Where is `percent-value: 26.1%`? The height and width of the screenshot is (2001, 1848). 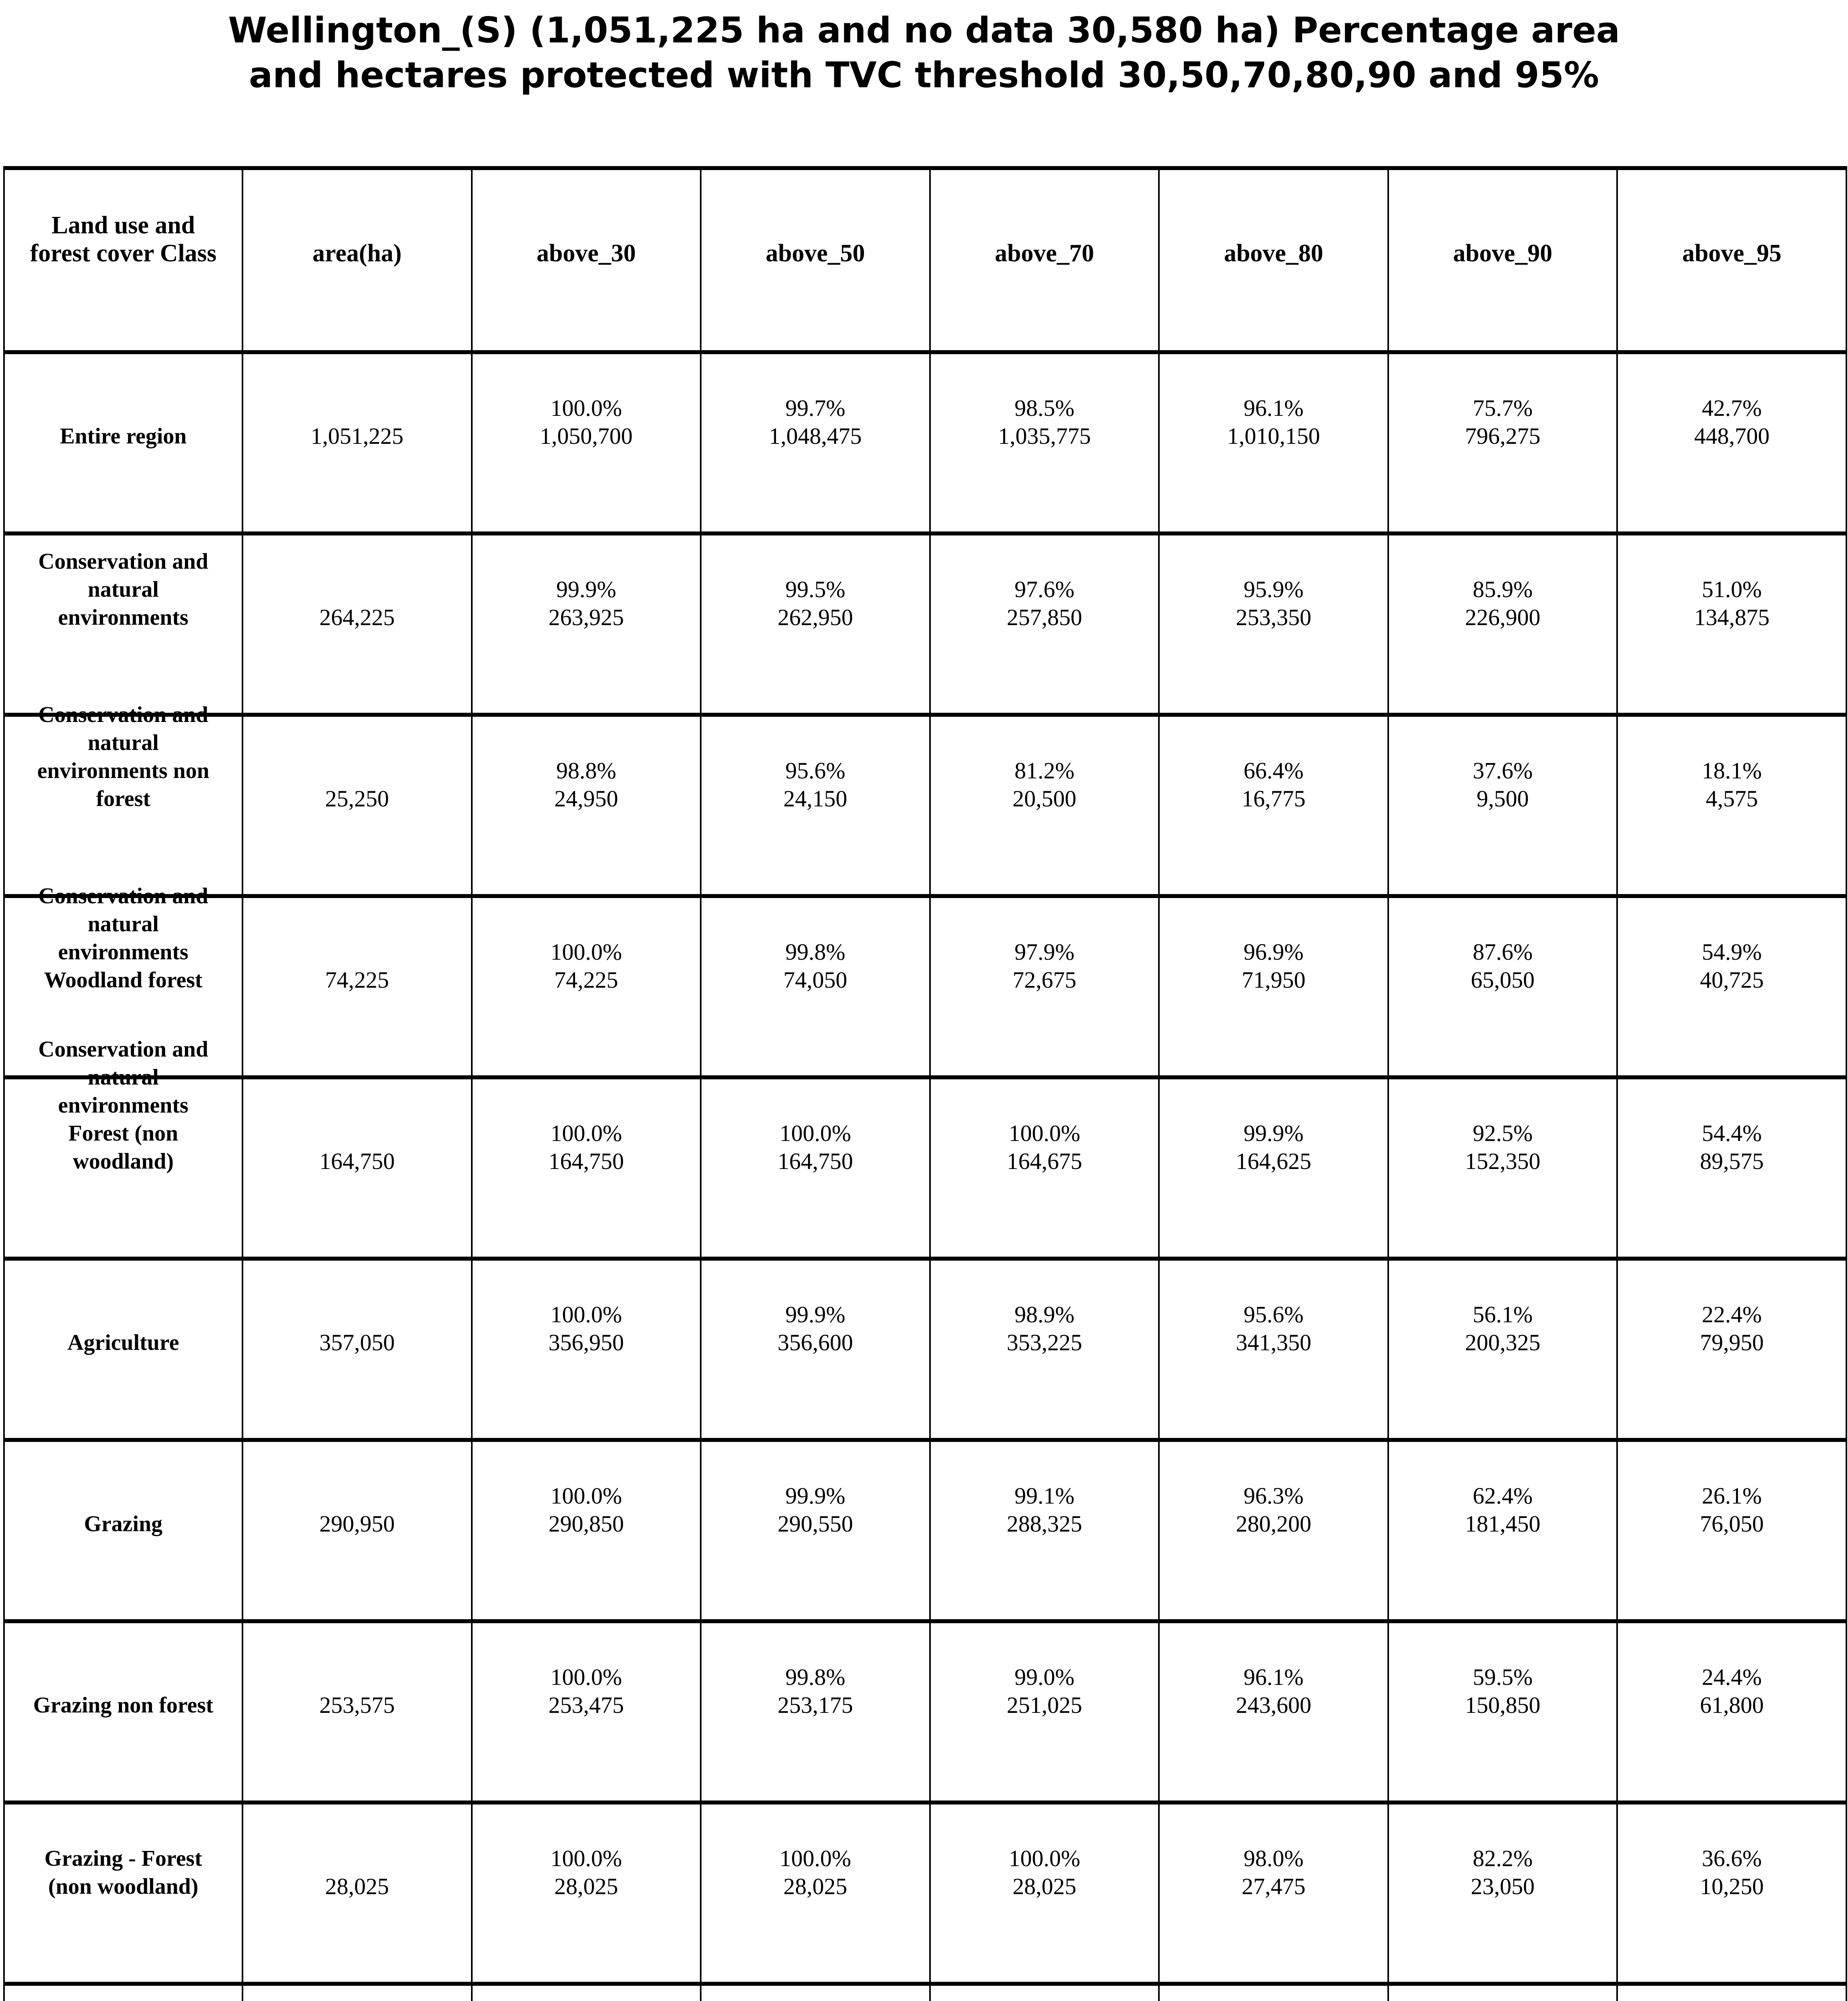 percent-value: 26.1% is located at coordinates (1732, 1495).